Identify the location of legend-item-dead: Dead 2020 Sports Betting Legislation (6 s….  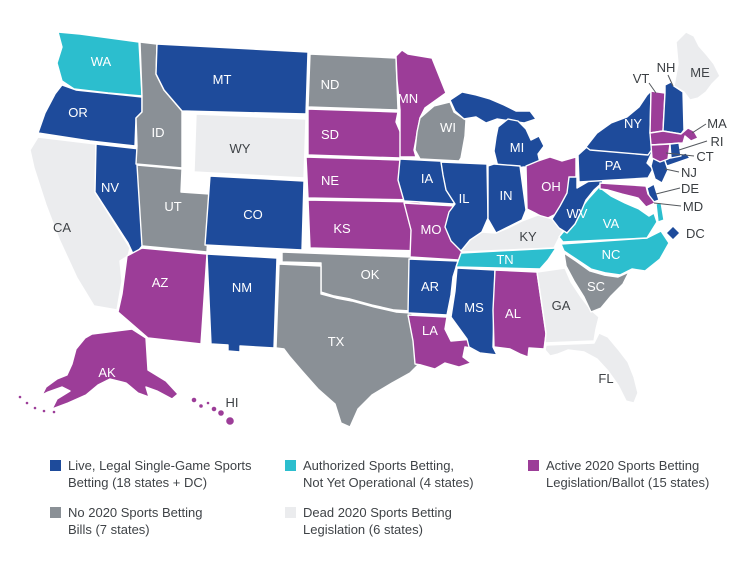
(402, 521).